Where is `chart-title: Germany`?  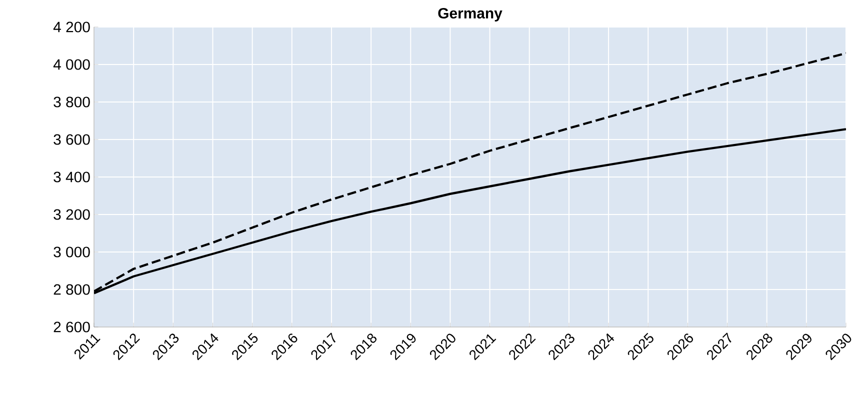 chart-title: Germany is located at coordinates (470, 15).